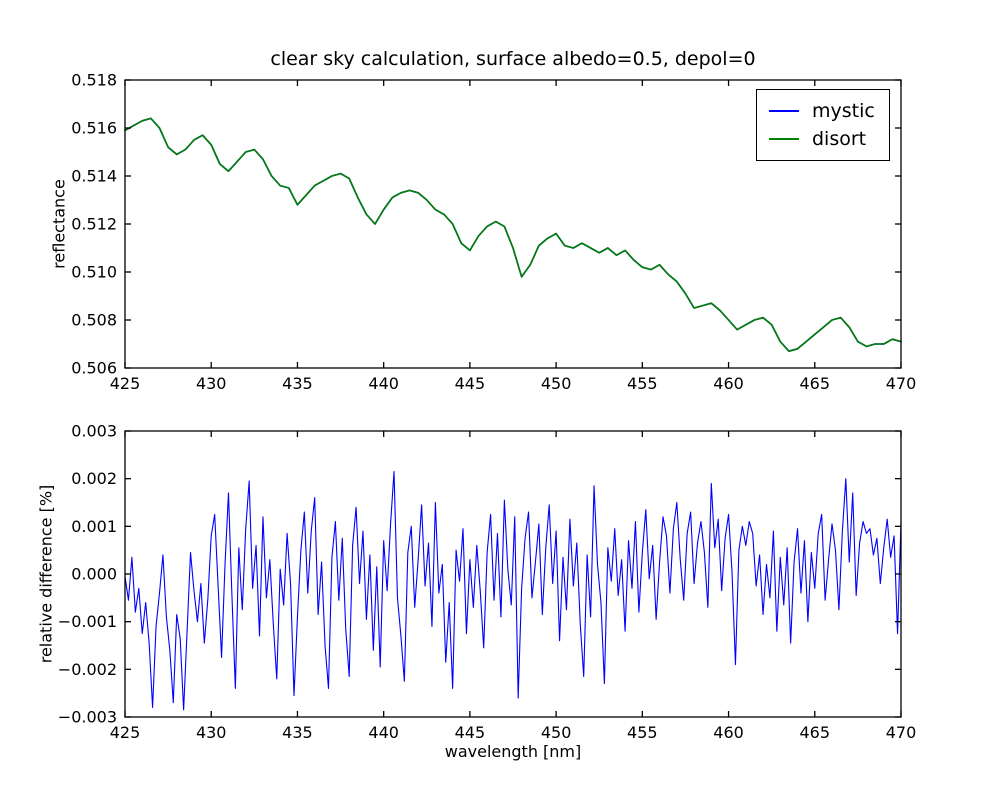 This screenshot has width=1000, height=800. What do you see at coordinates (94, 128) in the screenshot?
I see `y-tick-label: 0.516` at bounding box center [94, 128].